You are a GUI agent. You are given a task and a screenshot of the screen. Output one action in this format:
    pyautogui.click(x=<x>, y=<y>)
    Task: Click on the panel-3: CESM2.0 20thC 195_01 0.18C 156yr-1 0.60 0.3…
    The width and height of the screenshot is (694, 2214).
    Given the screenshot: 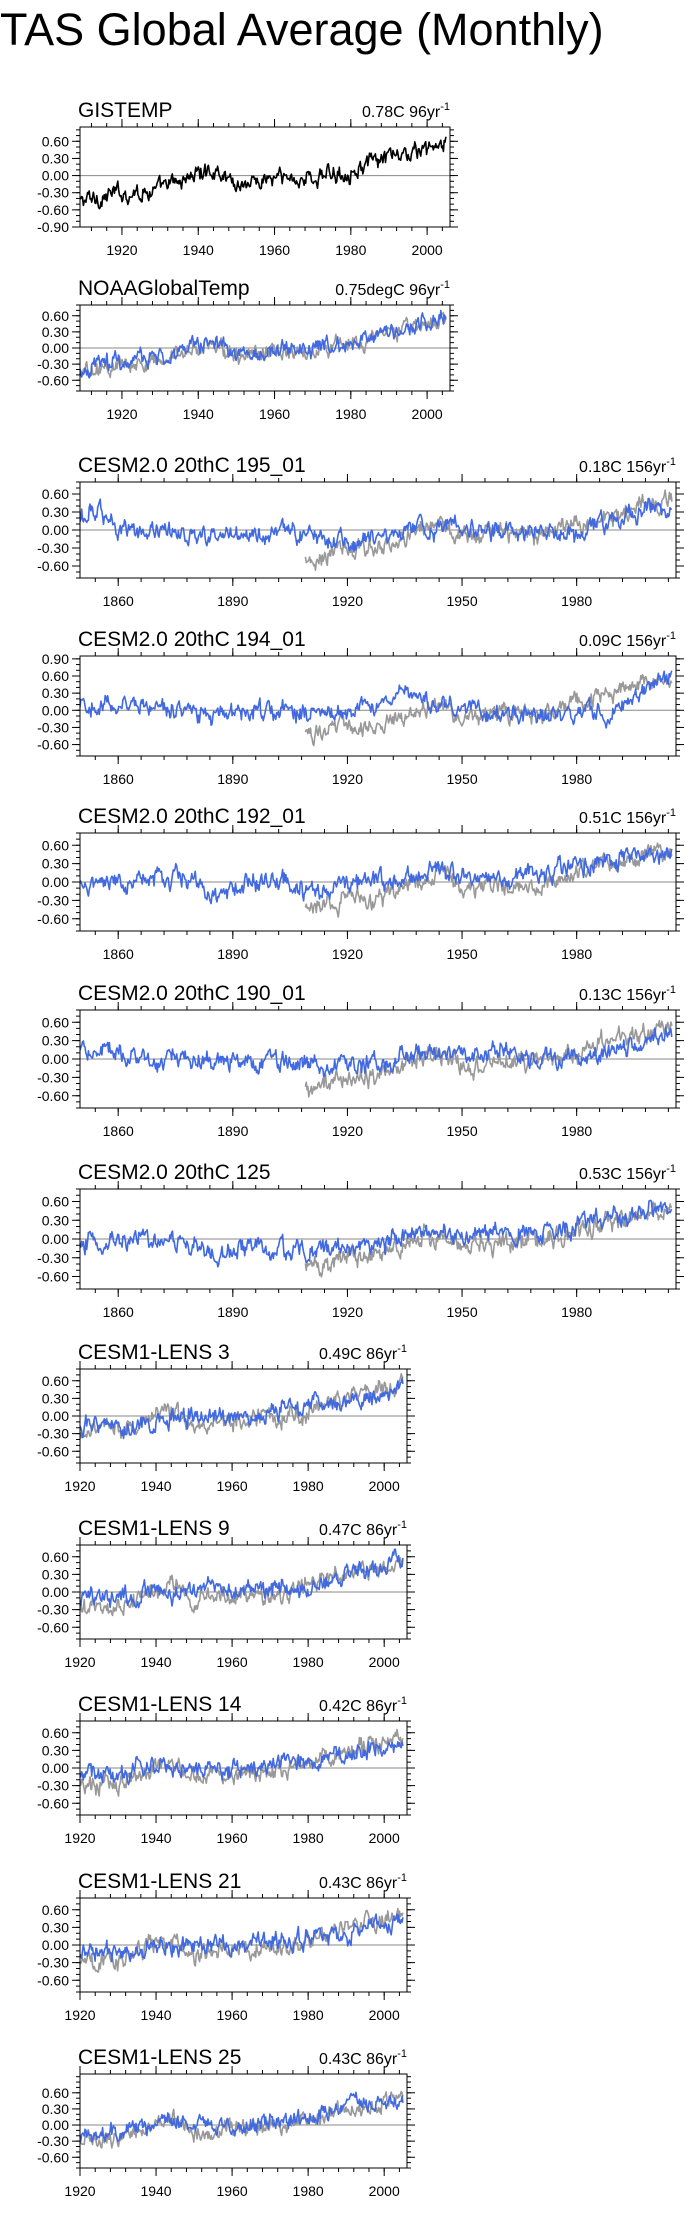 What is the action you would take?
    pyautogui.click(x=360, y=531)
    